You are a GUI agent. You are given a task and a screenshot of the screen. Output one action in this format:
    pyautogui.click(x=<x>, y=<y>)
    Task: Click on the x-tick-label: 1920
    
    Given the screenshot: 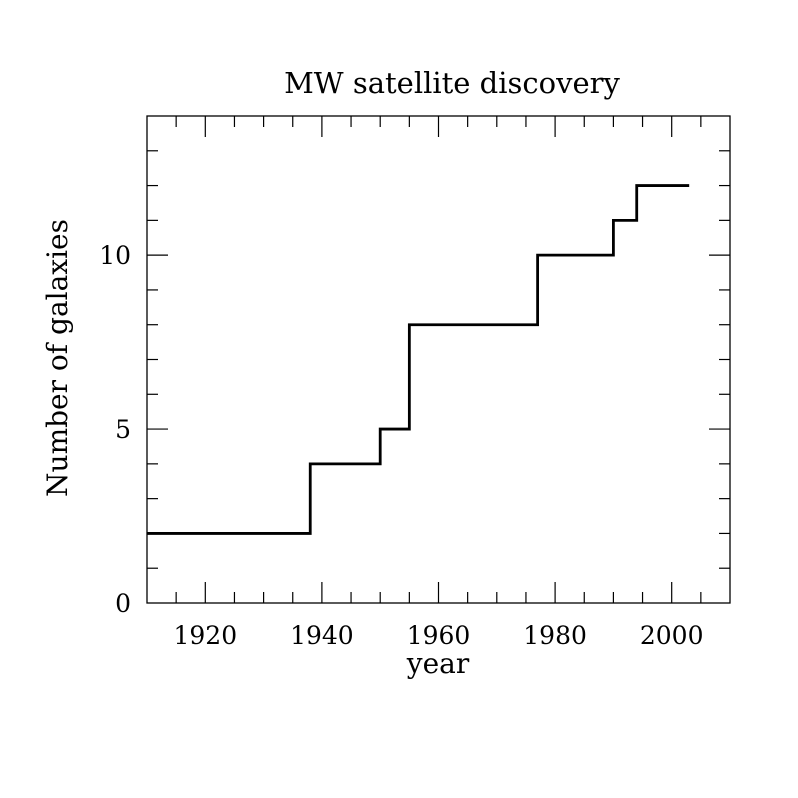 What is the action you would take?
    pyautogui.click(x=205, y=635)
    